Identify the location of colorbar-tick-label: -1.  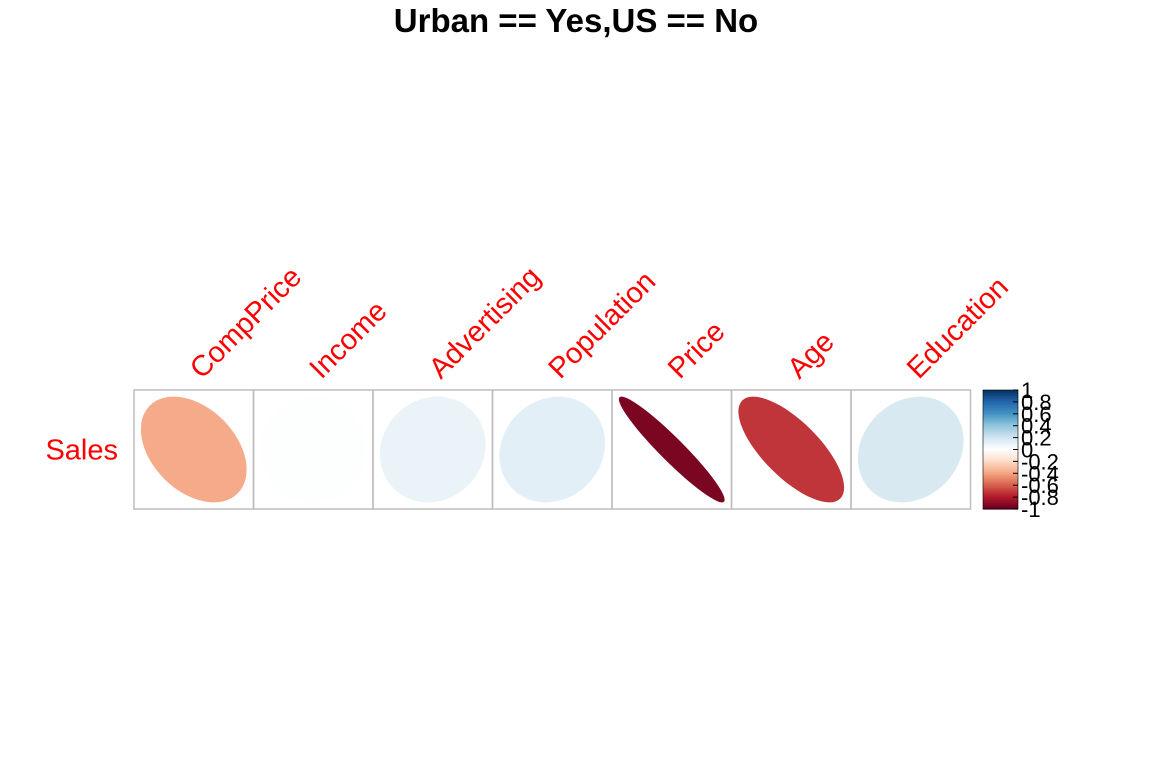
(1031, 509).